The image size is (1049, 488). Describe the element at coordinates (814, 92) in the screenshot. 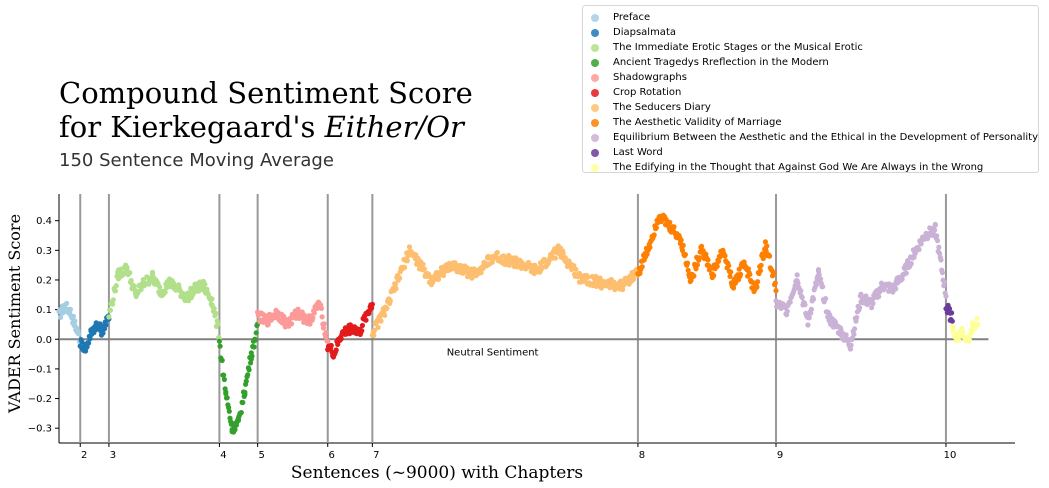

I see `legend-item: Crop Rotation` at that location.